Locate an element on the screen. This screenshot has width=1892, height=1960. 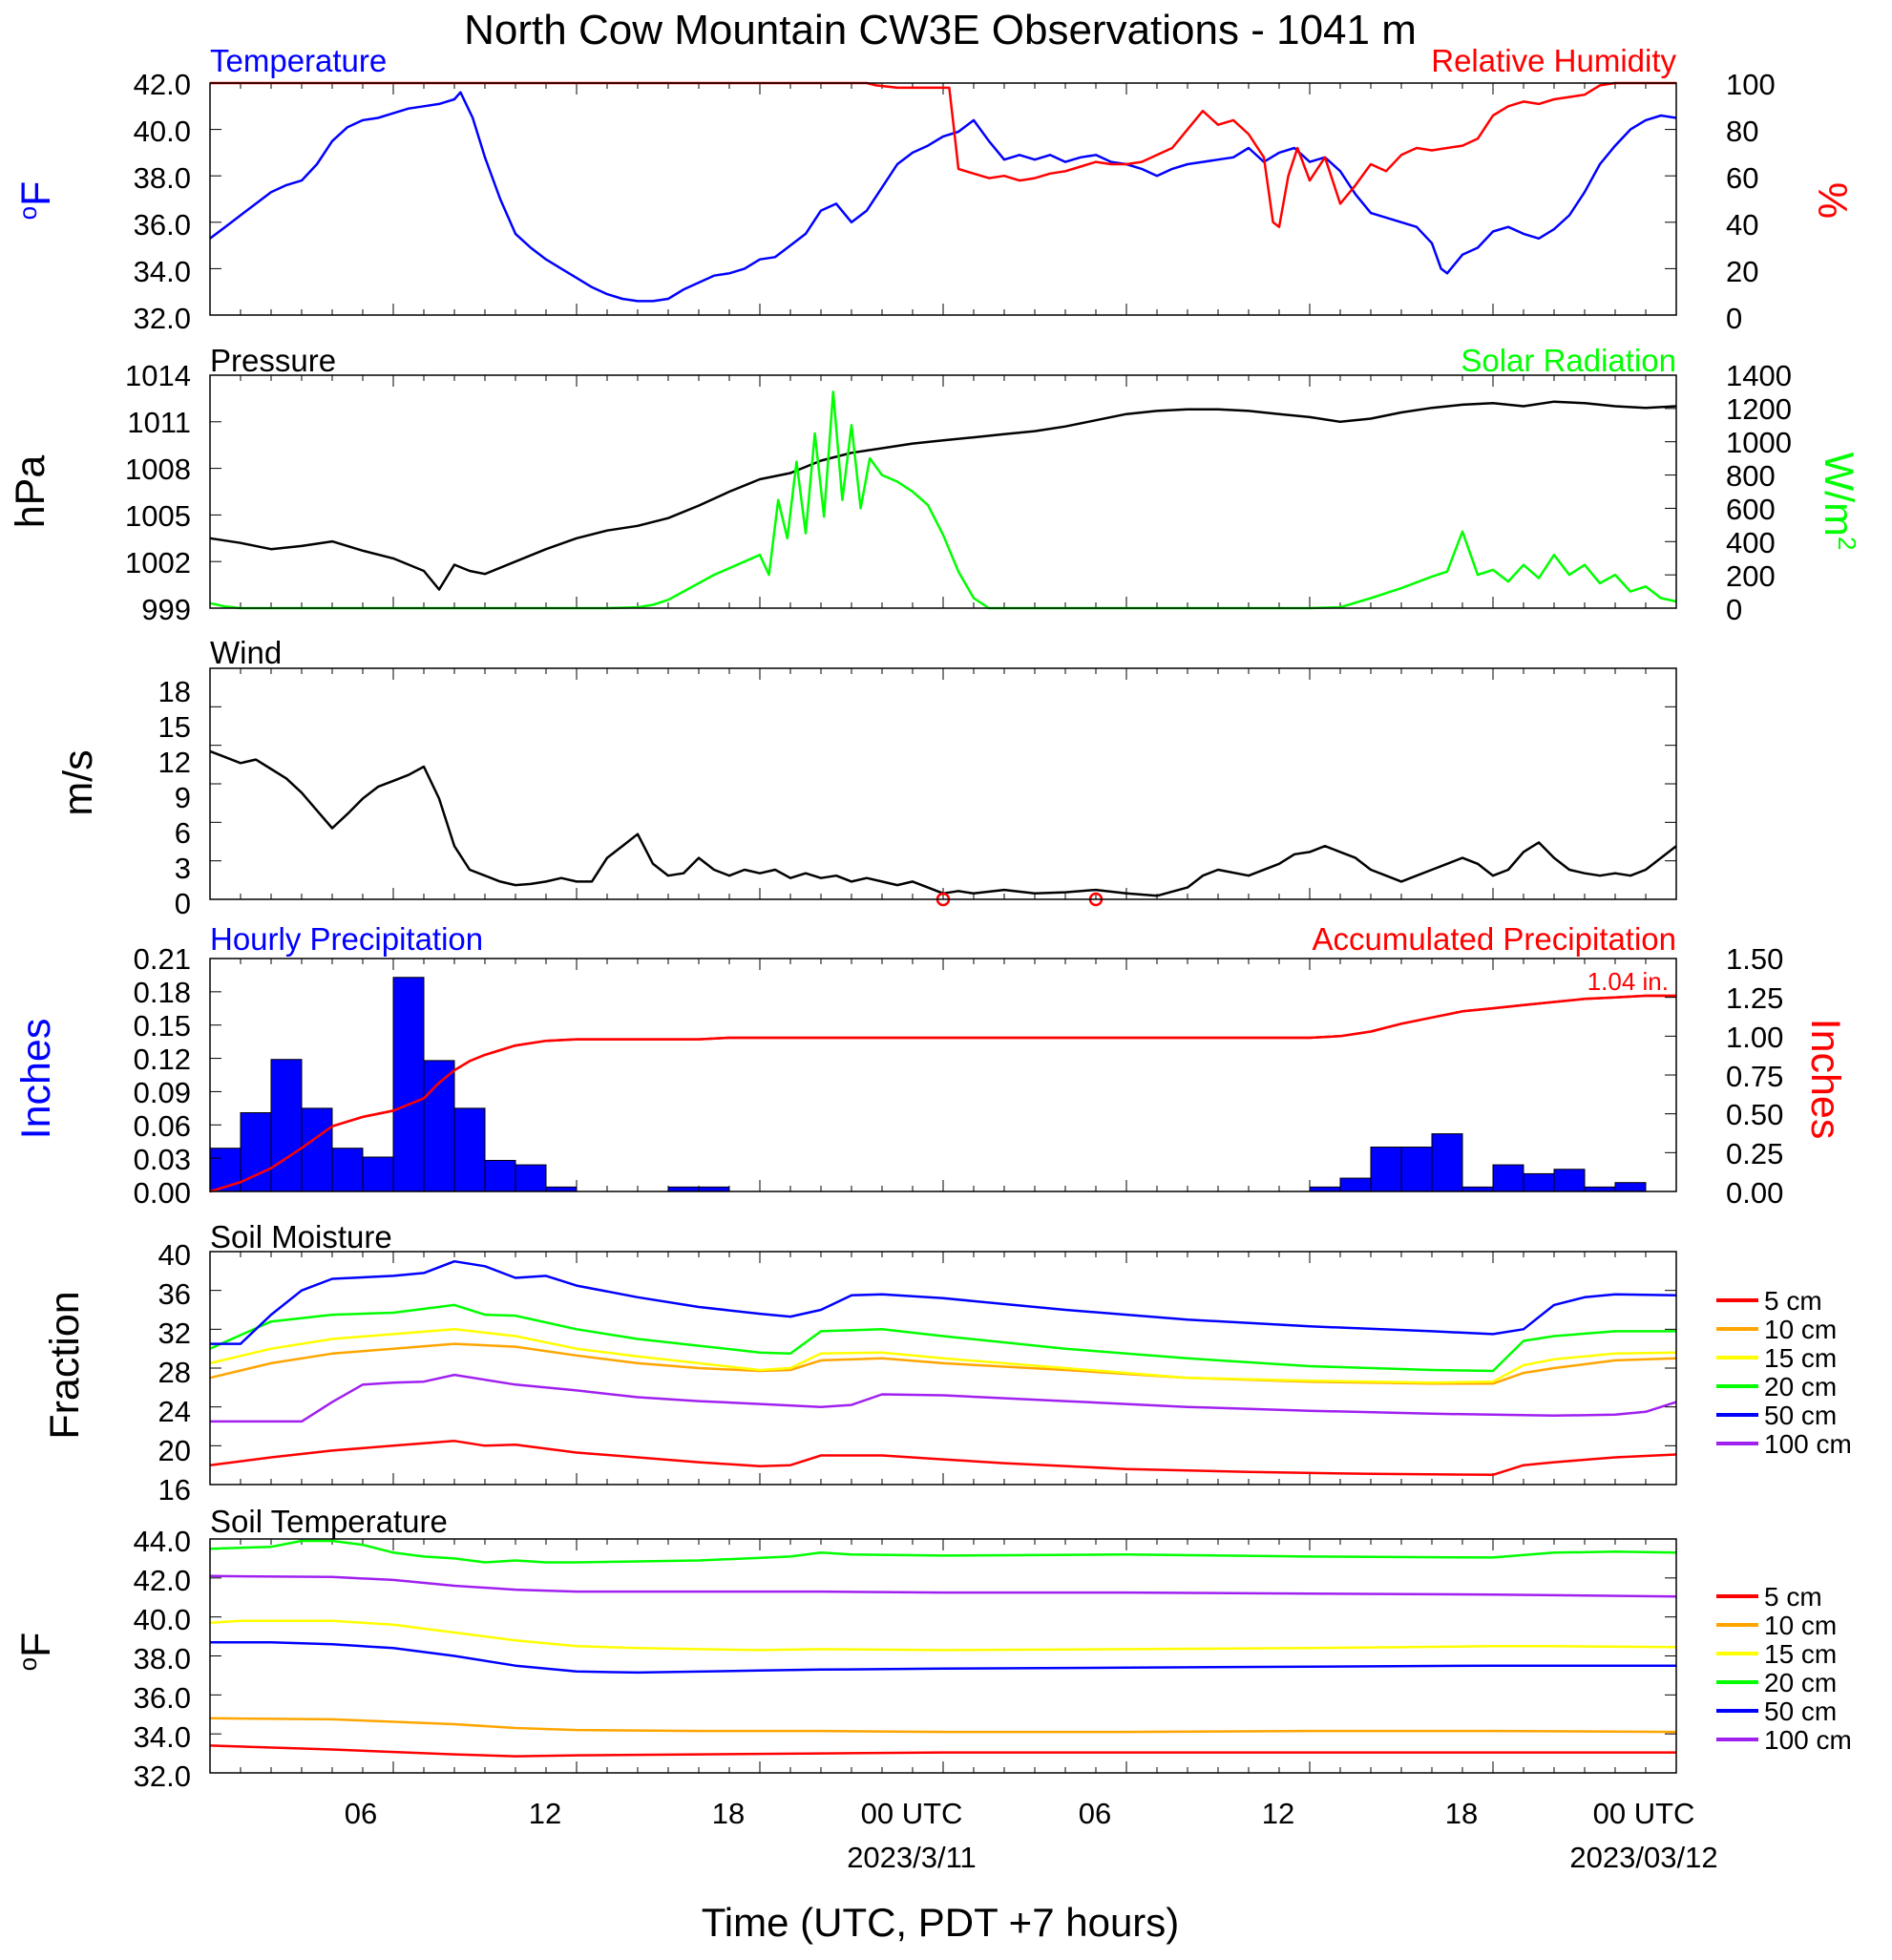
y-ticks-pressure: 1014 1011 1008 1005 1002 999 is located at coordinates (158, 492).